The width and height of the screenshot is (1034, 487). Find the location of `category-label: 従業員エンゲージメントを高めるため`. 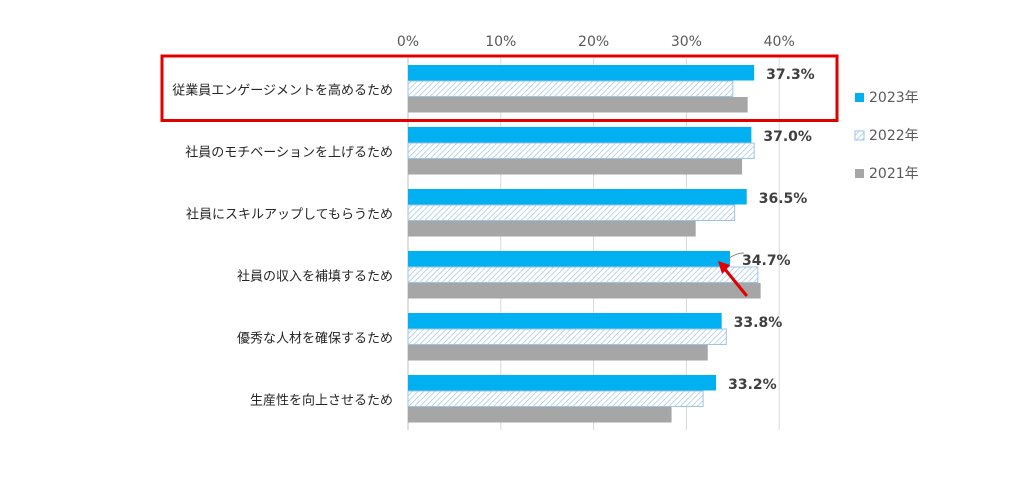

category-label: 従業員エンゲージメントを高めるため is located at coordinates (282, 90).